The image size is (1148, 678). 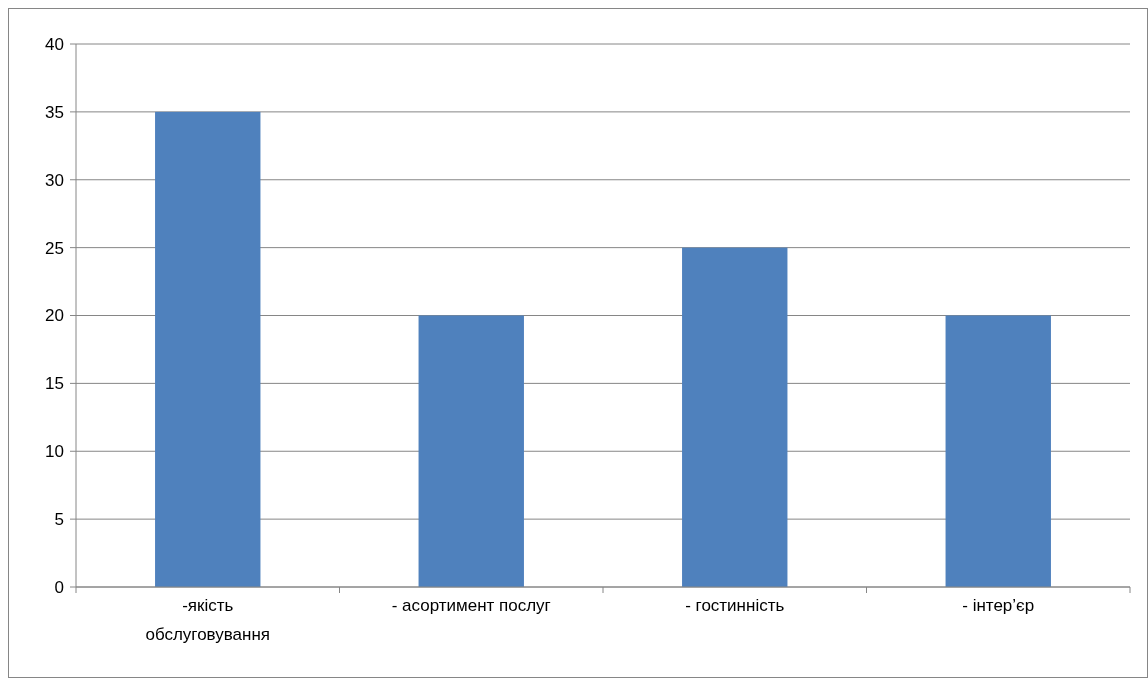 What do you see at coordinates (54, 452) in the screenshot?
I see `y-tick-label: 10` at bounding box center [54, 452].